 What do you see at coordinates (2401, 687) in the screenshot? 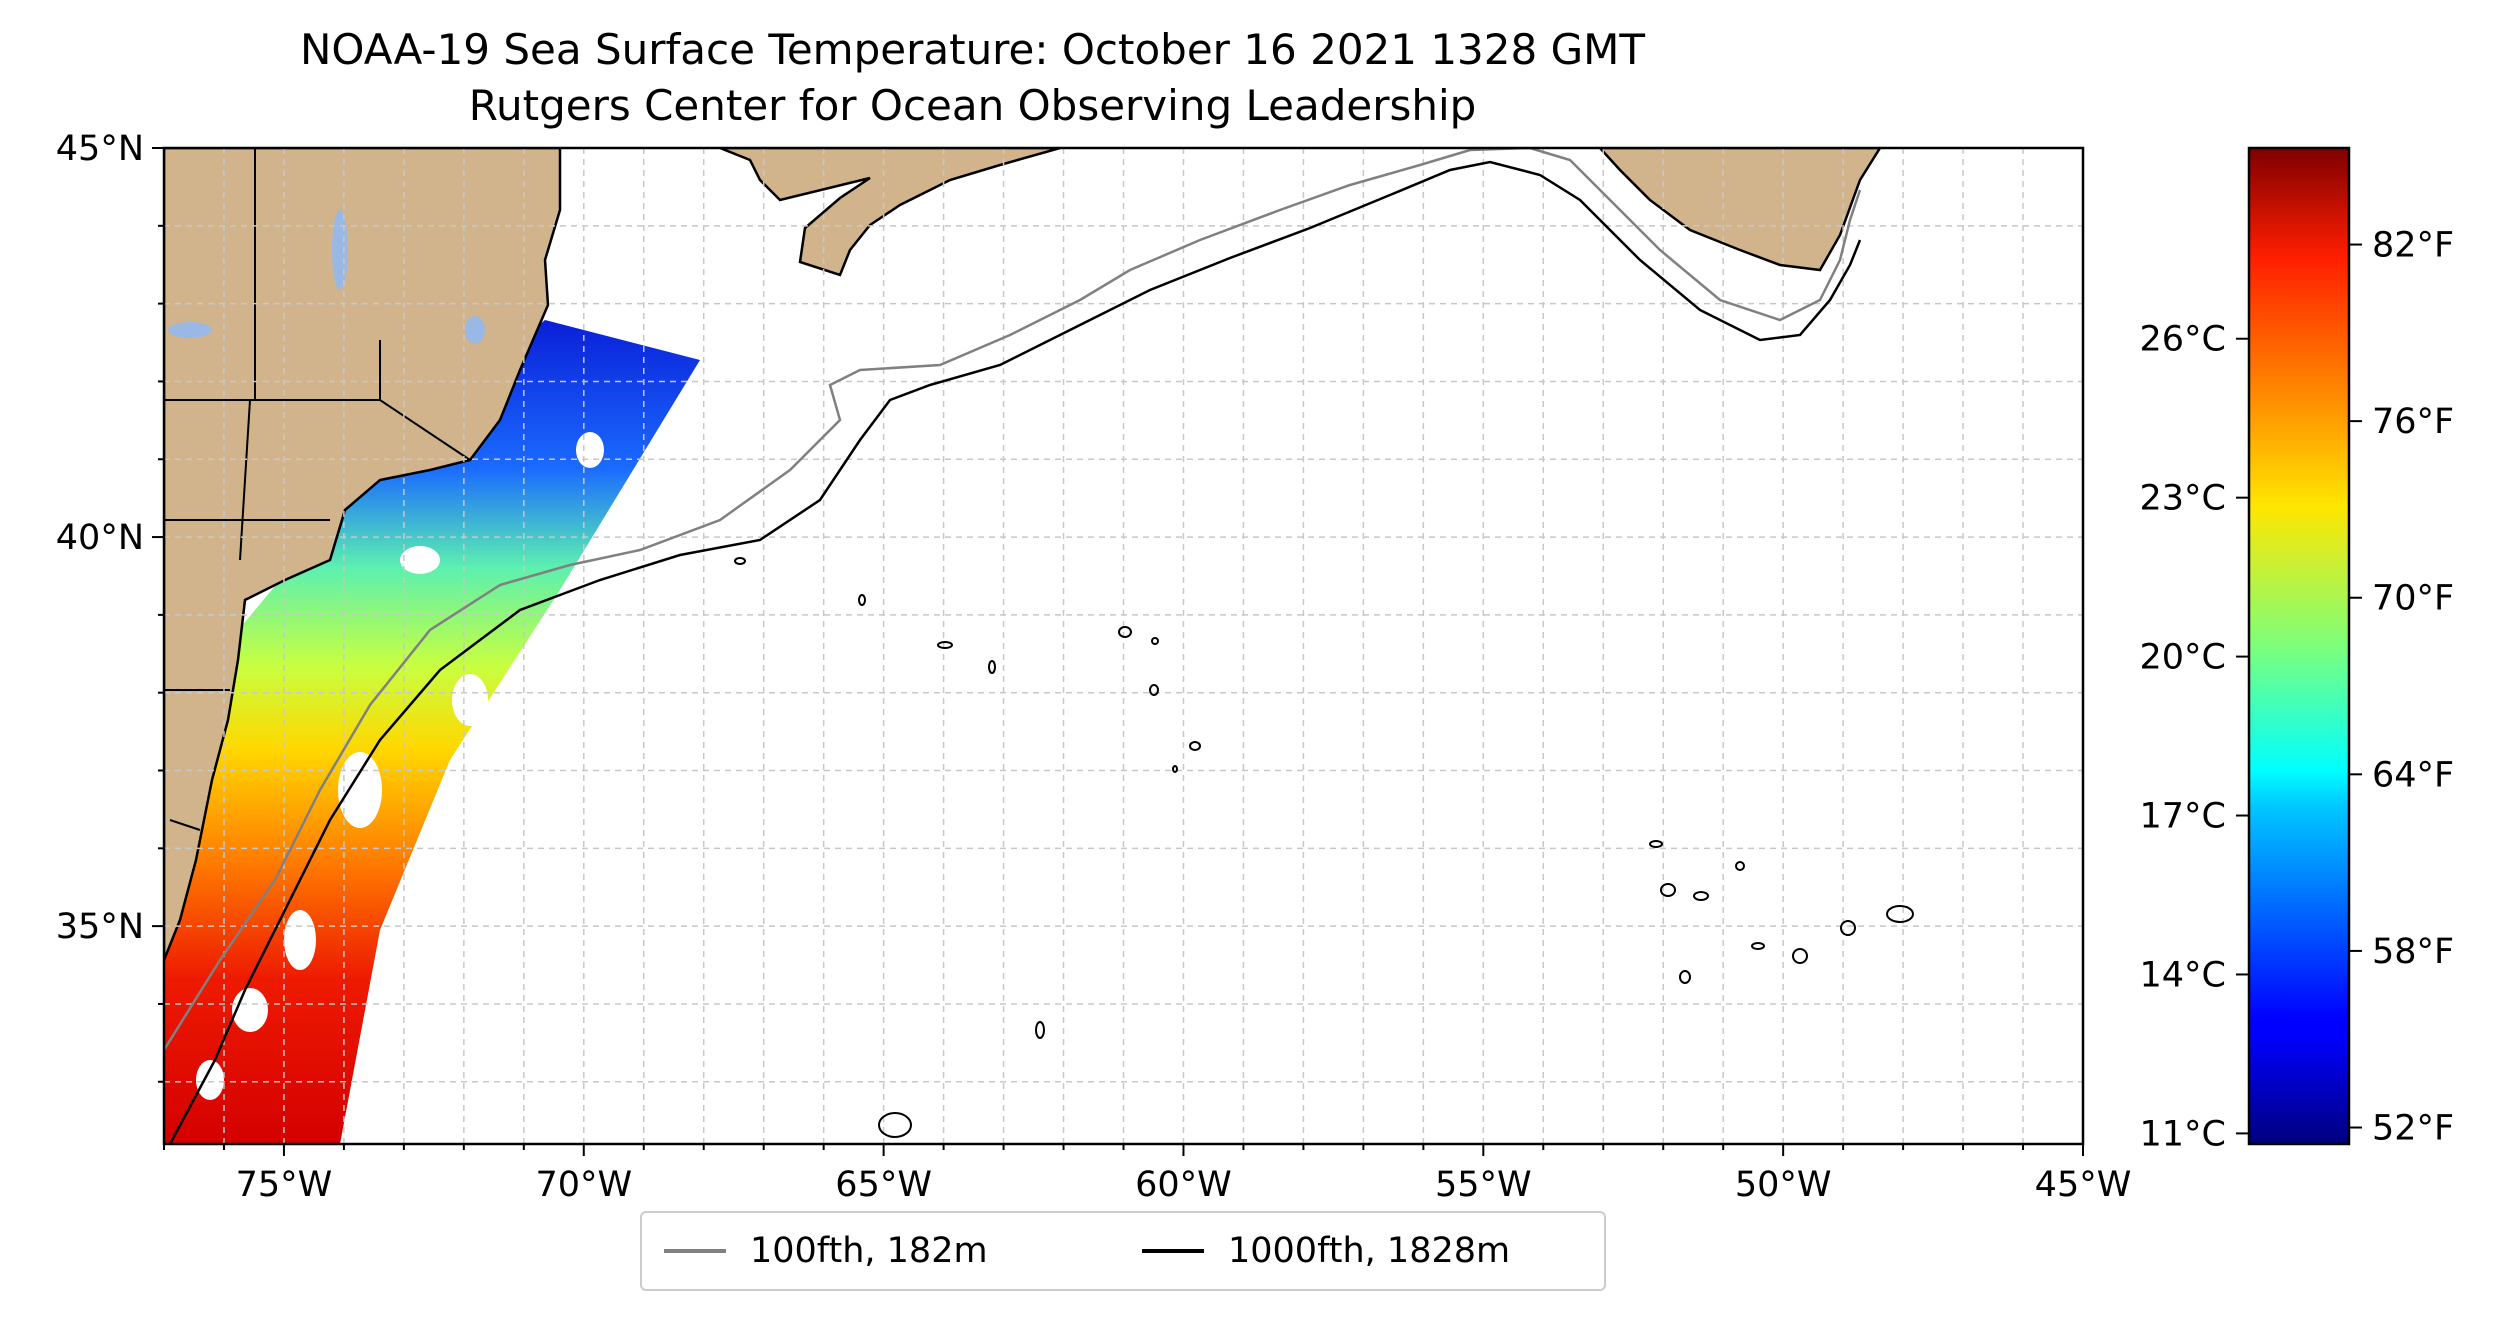
I see `colorbar-fahrenheit-ticks: 52°F 58°F 64°F 70°F 76°F 82°F` at bounding box center [2401, 687].